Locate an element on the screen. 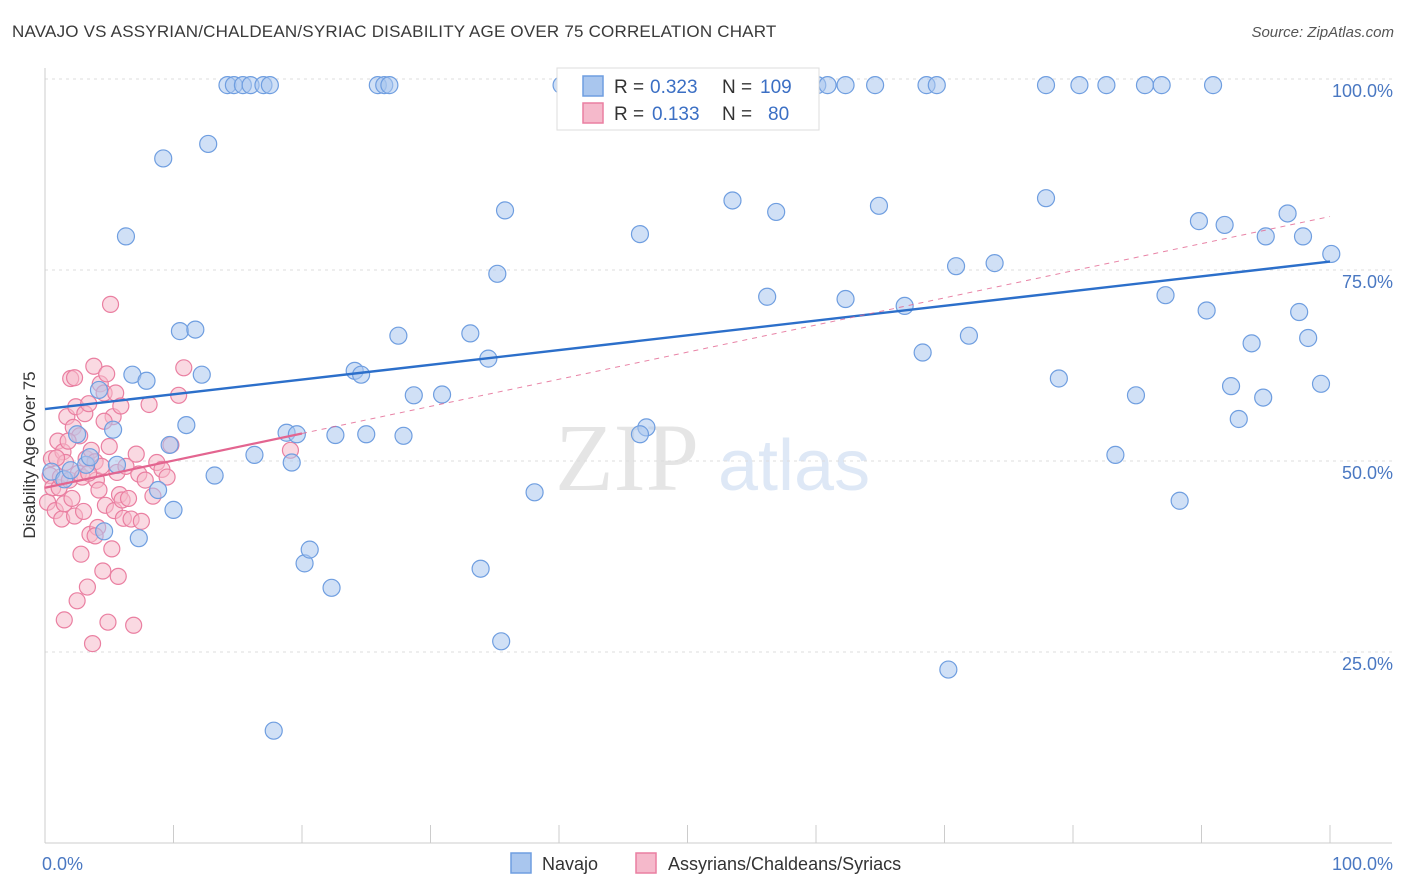 This screenshot has width=1406, height=892. x-tick-labels: 0.0% 100.0% is located at coordinates (717, 864).